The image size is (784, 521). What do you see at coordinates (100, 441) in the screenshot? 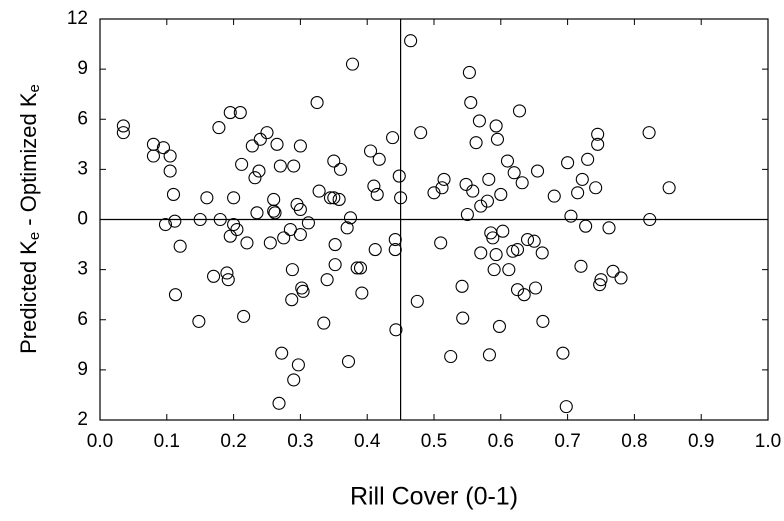
I see `x-tick-label: 0.0` at bounding box center [100, 441].